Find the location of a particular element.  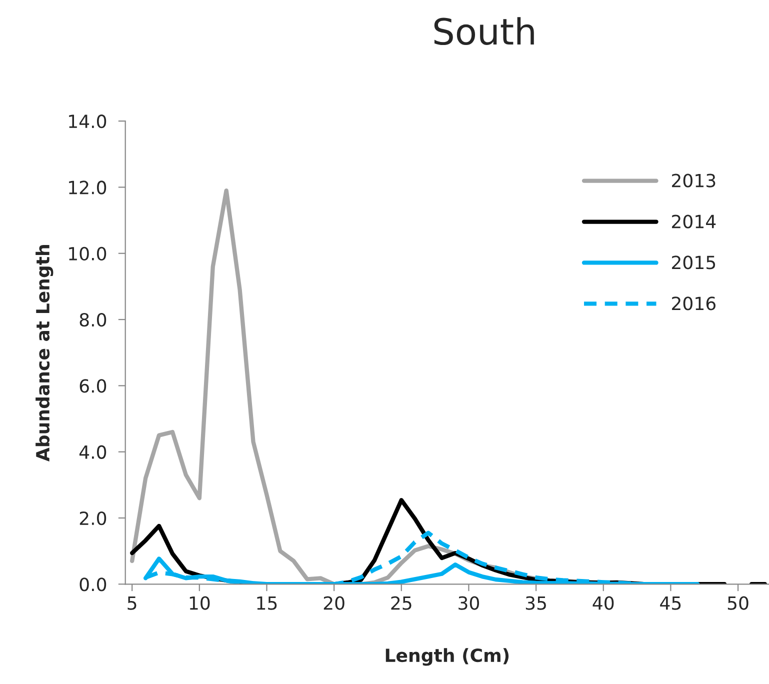

legend-label: 2014 is located at coordinates (694, 221).